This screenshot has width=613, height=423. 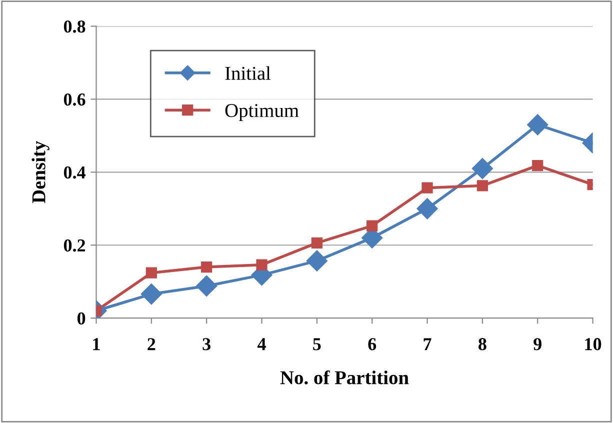 What do you see at coordinates (262, 113) in the screenshot?
I see `legend-label: Optimum` at bounding box center [262, 113].